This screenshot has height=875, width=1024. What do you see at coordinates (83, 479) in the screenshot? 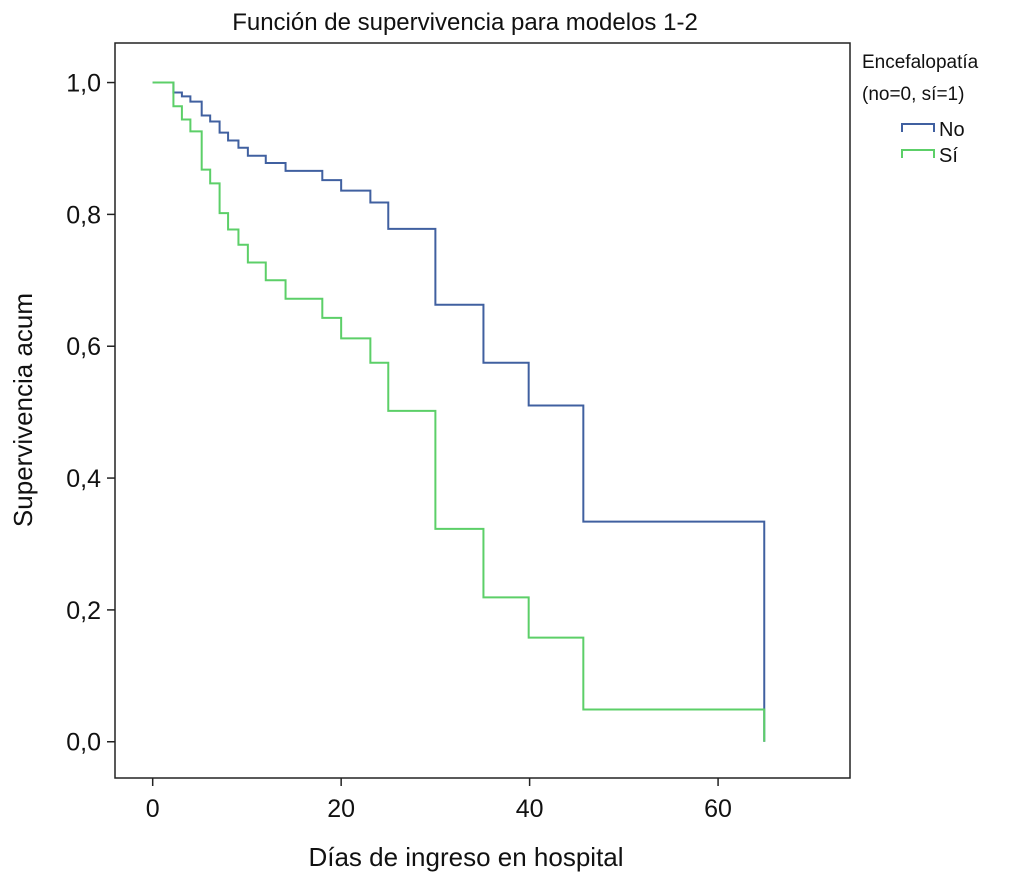
I see `y-tick-label: 0,4` at bounding box center [83, 479].